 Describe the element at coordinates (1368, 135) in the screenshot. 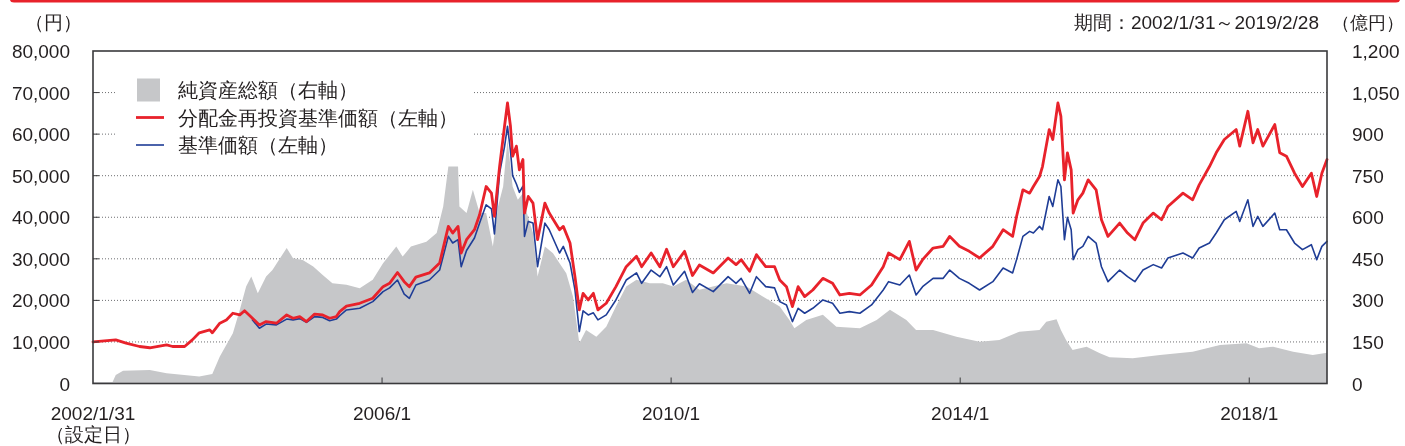

I see `y2-tick-label: 900` at that location.